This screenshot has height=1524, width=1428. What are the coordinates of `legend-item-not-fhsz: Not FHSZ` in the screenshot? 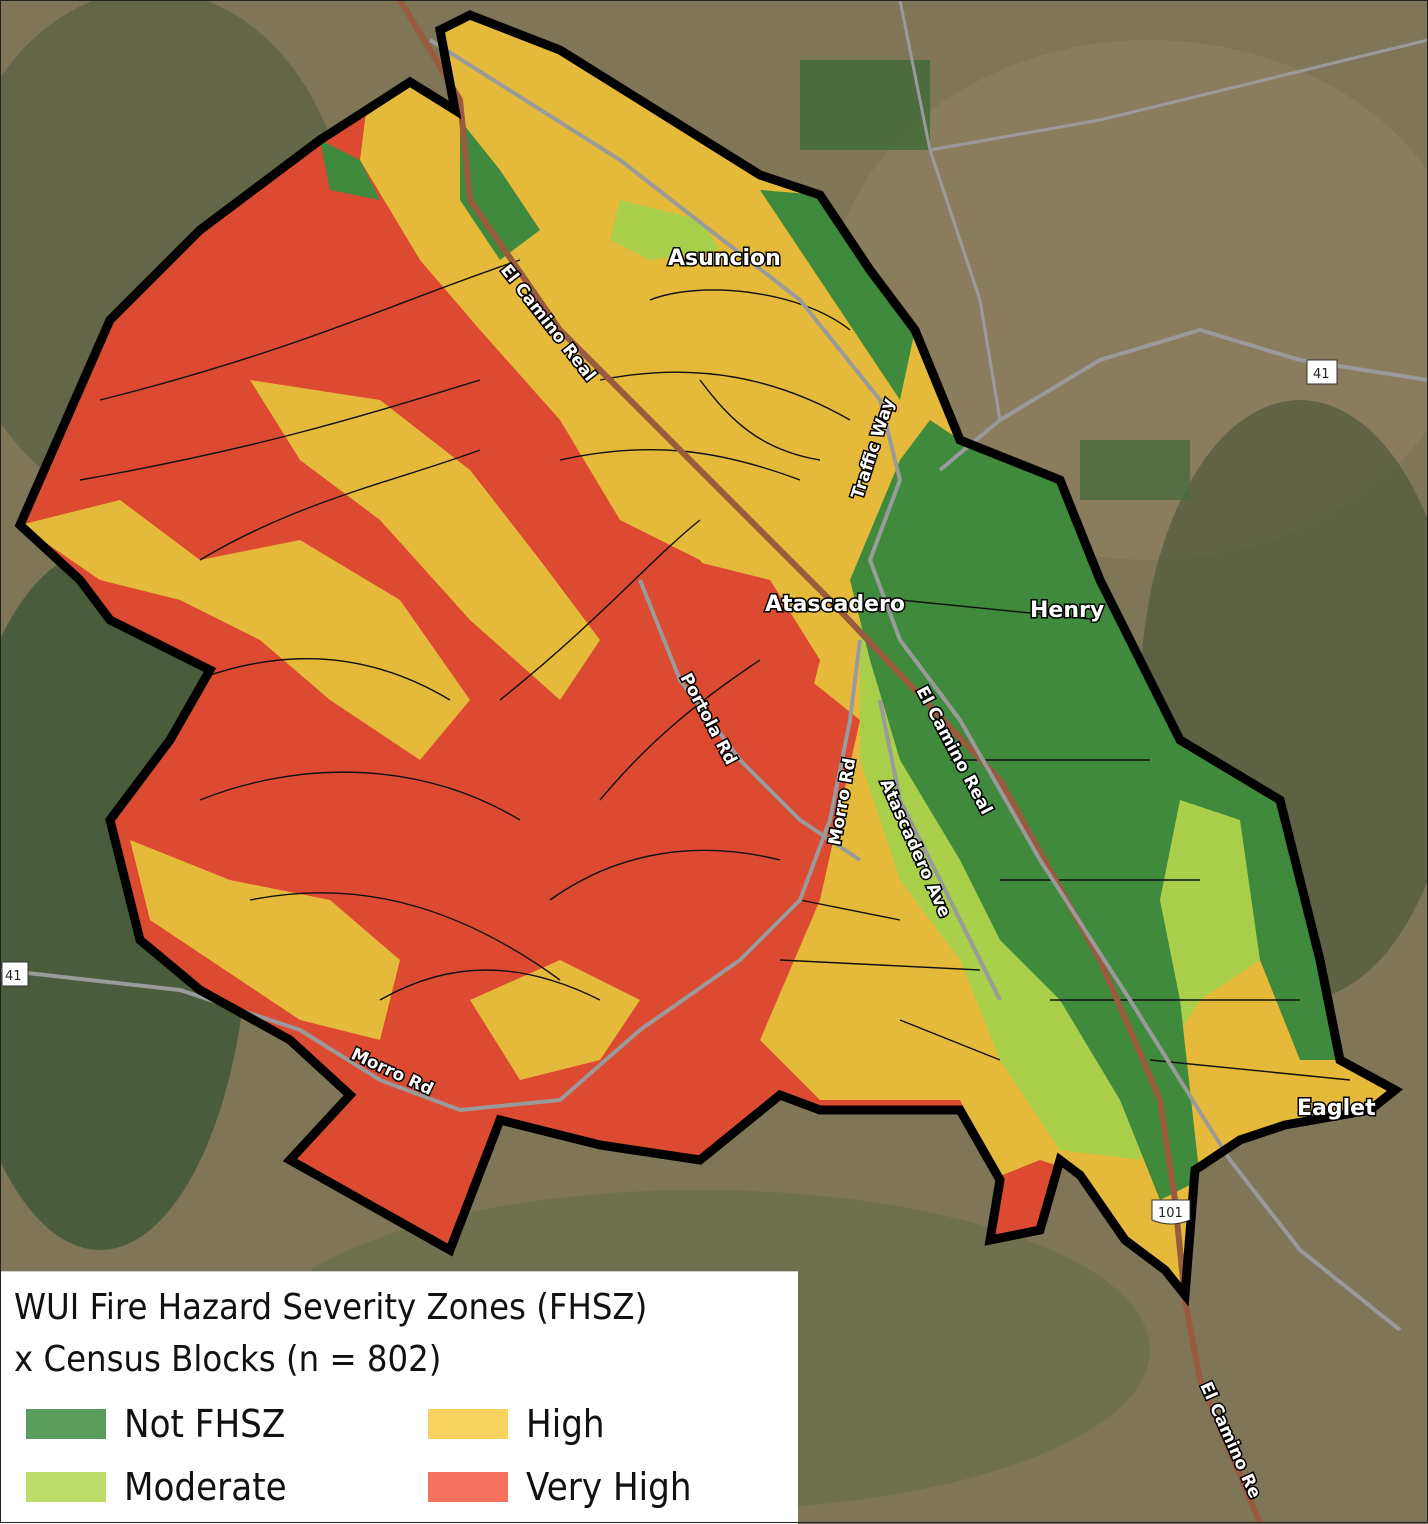 It's located at (164, 1424).